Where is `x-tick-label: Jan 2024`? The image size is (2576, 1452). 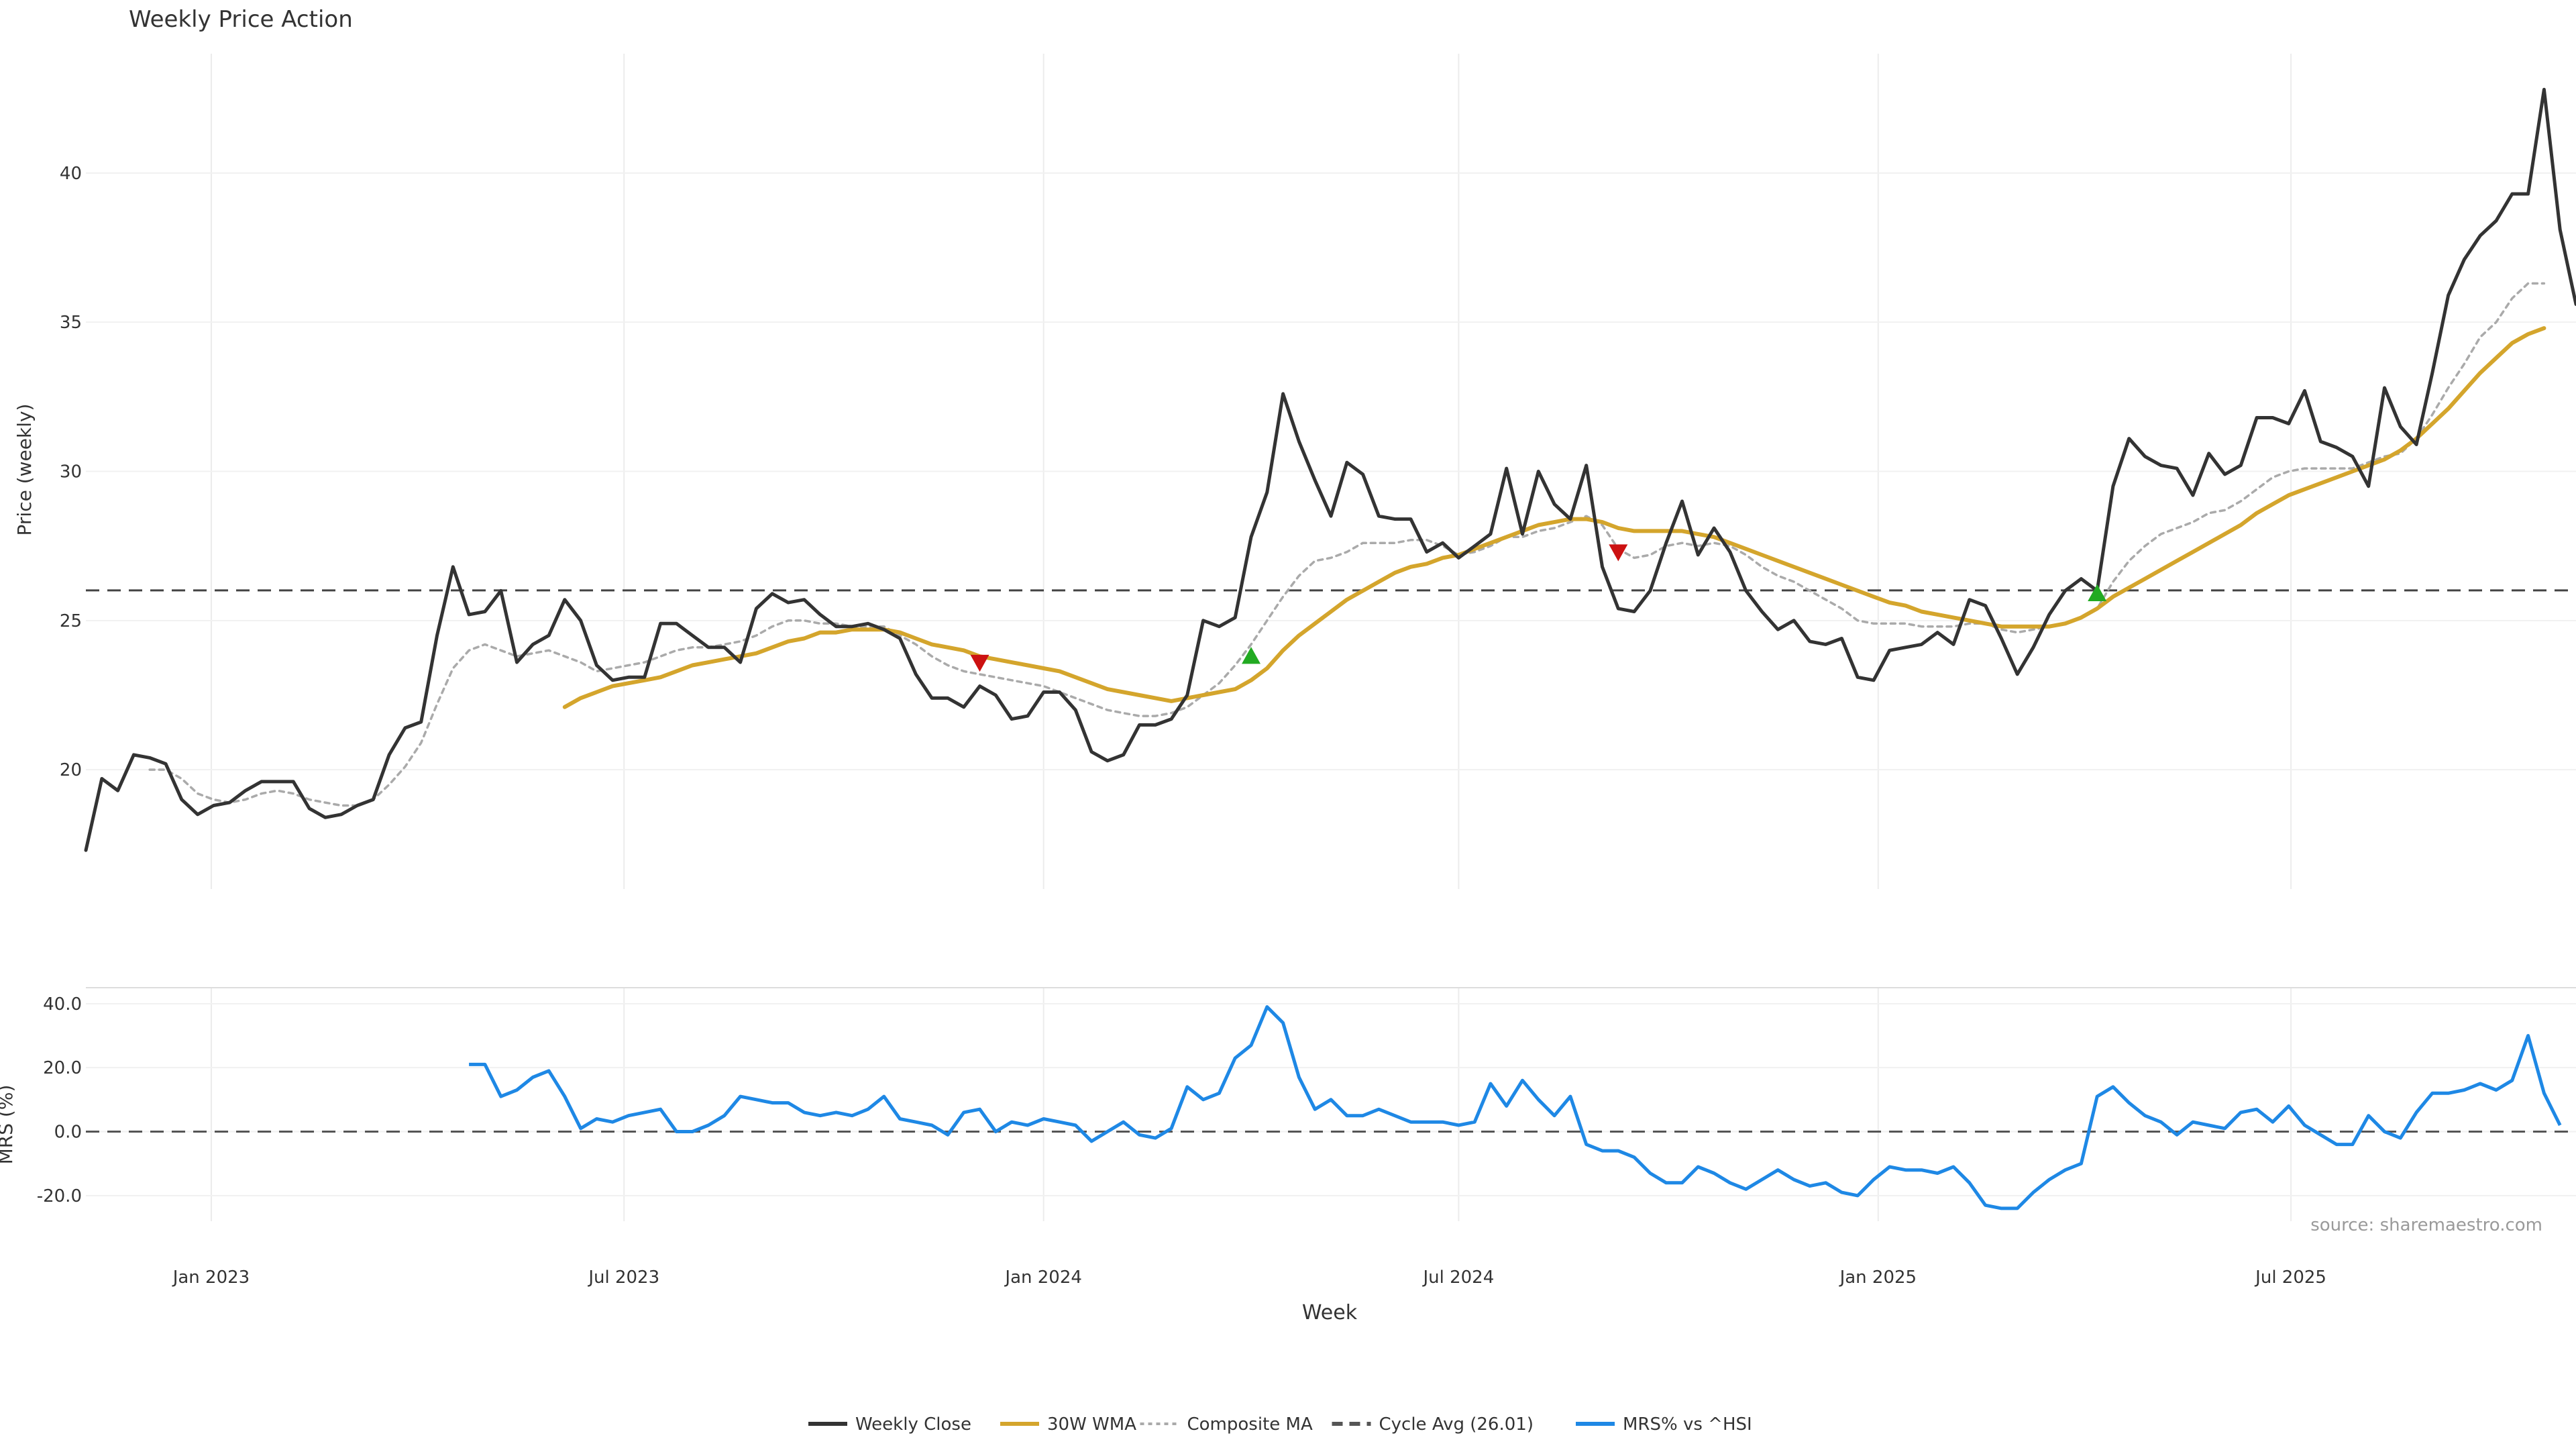
x-tick-label: Jan 2024 is located at coordinates (1043, 1277).